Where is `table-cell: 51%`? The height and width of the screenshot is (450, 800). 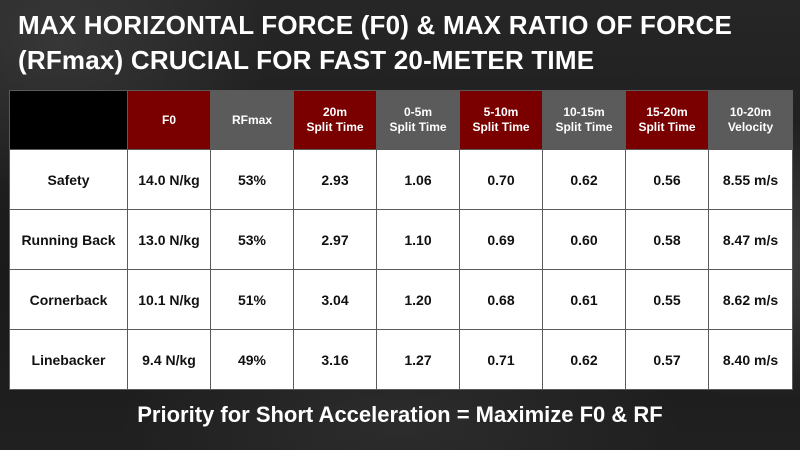
table-cell: 51% is located at coordinates (252, 299).